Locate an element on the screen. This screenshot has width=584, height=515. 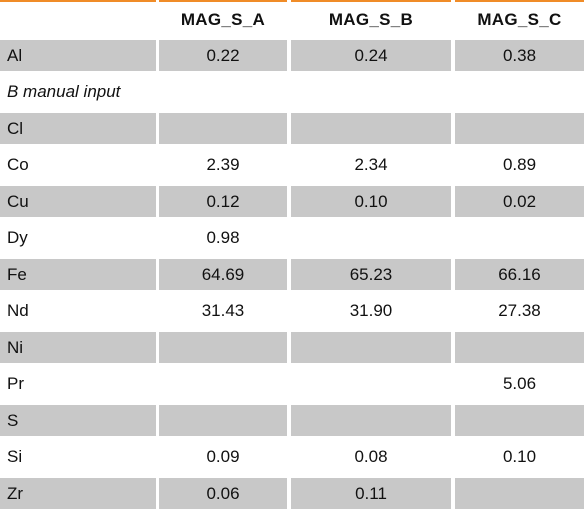
note-text: B manual input is located at coordinates (64, 91).